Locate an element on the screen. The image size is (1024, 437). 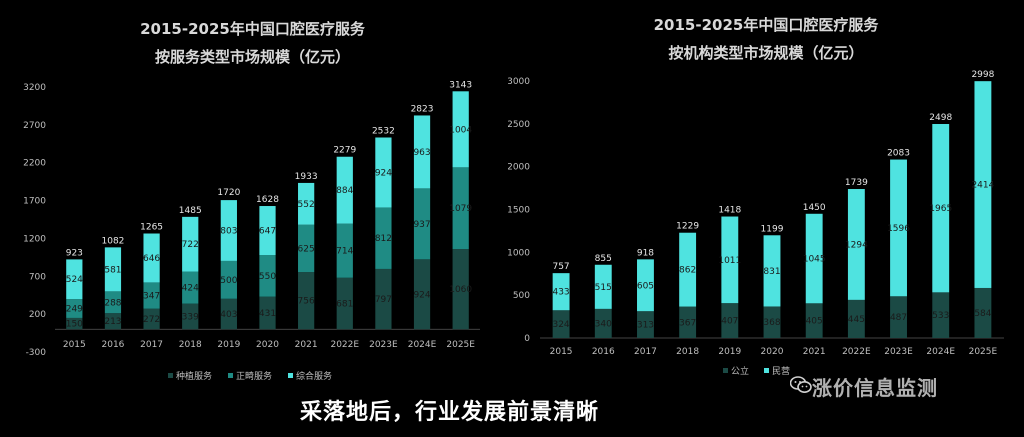
total-value-label: 1628 is located at coordinates (267, 200).